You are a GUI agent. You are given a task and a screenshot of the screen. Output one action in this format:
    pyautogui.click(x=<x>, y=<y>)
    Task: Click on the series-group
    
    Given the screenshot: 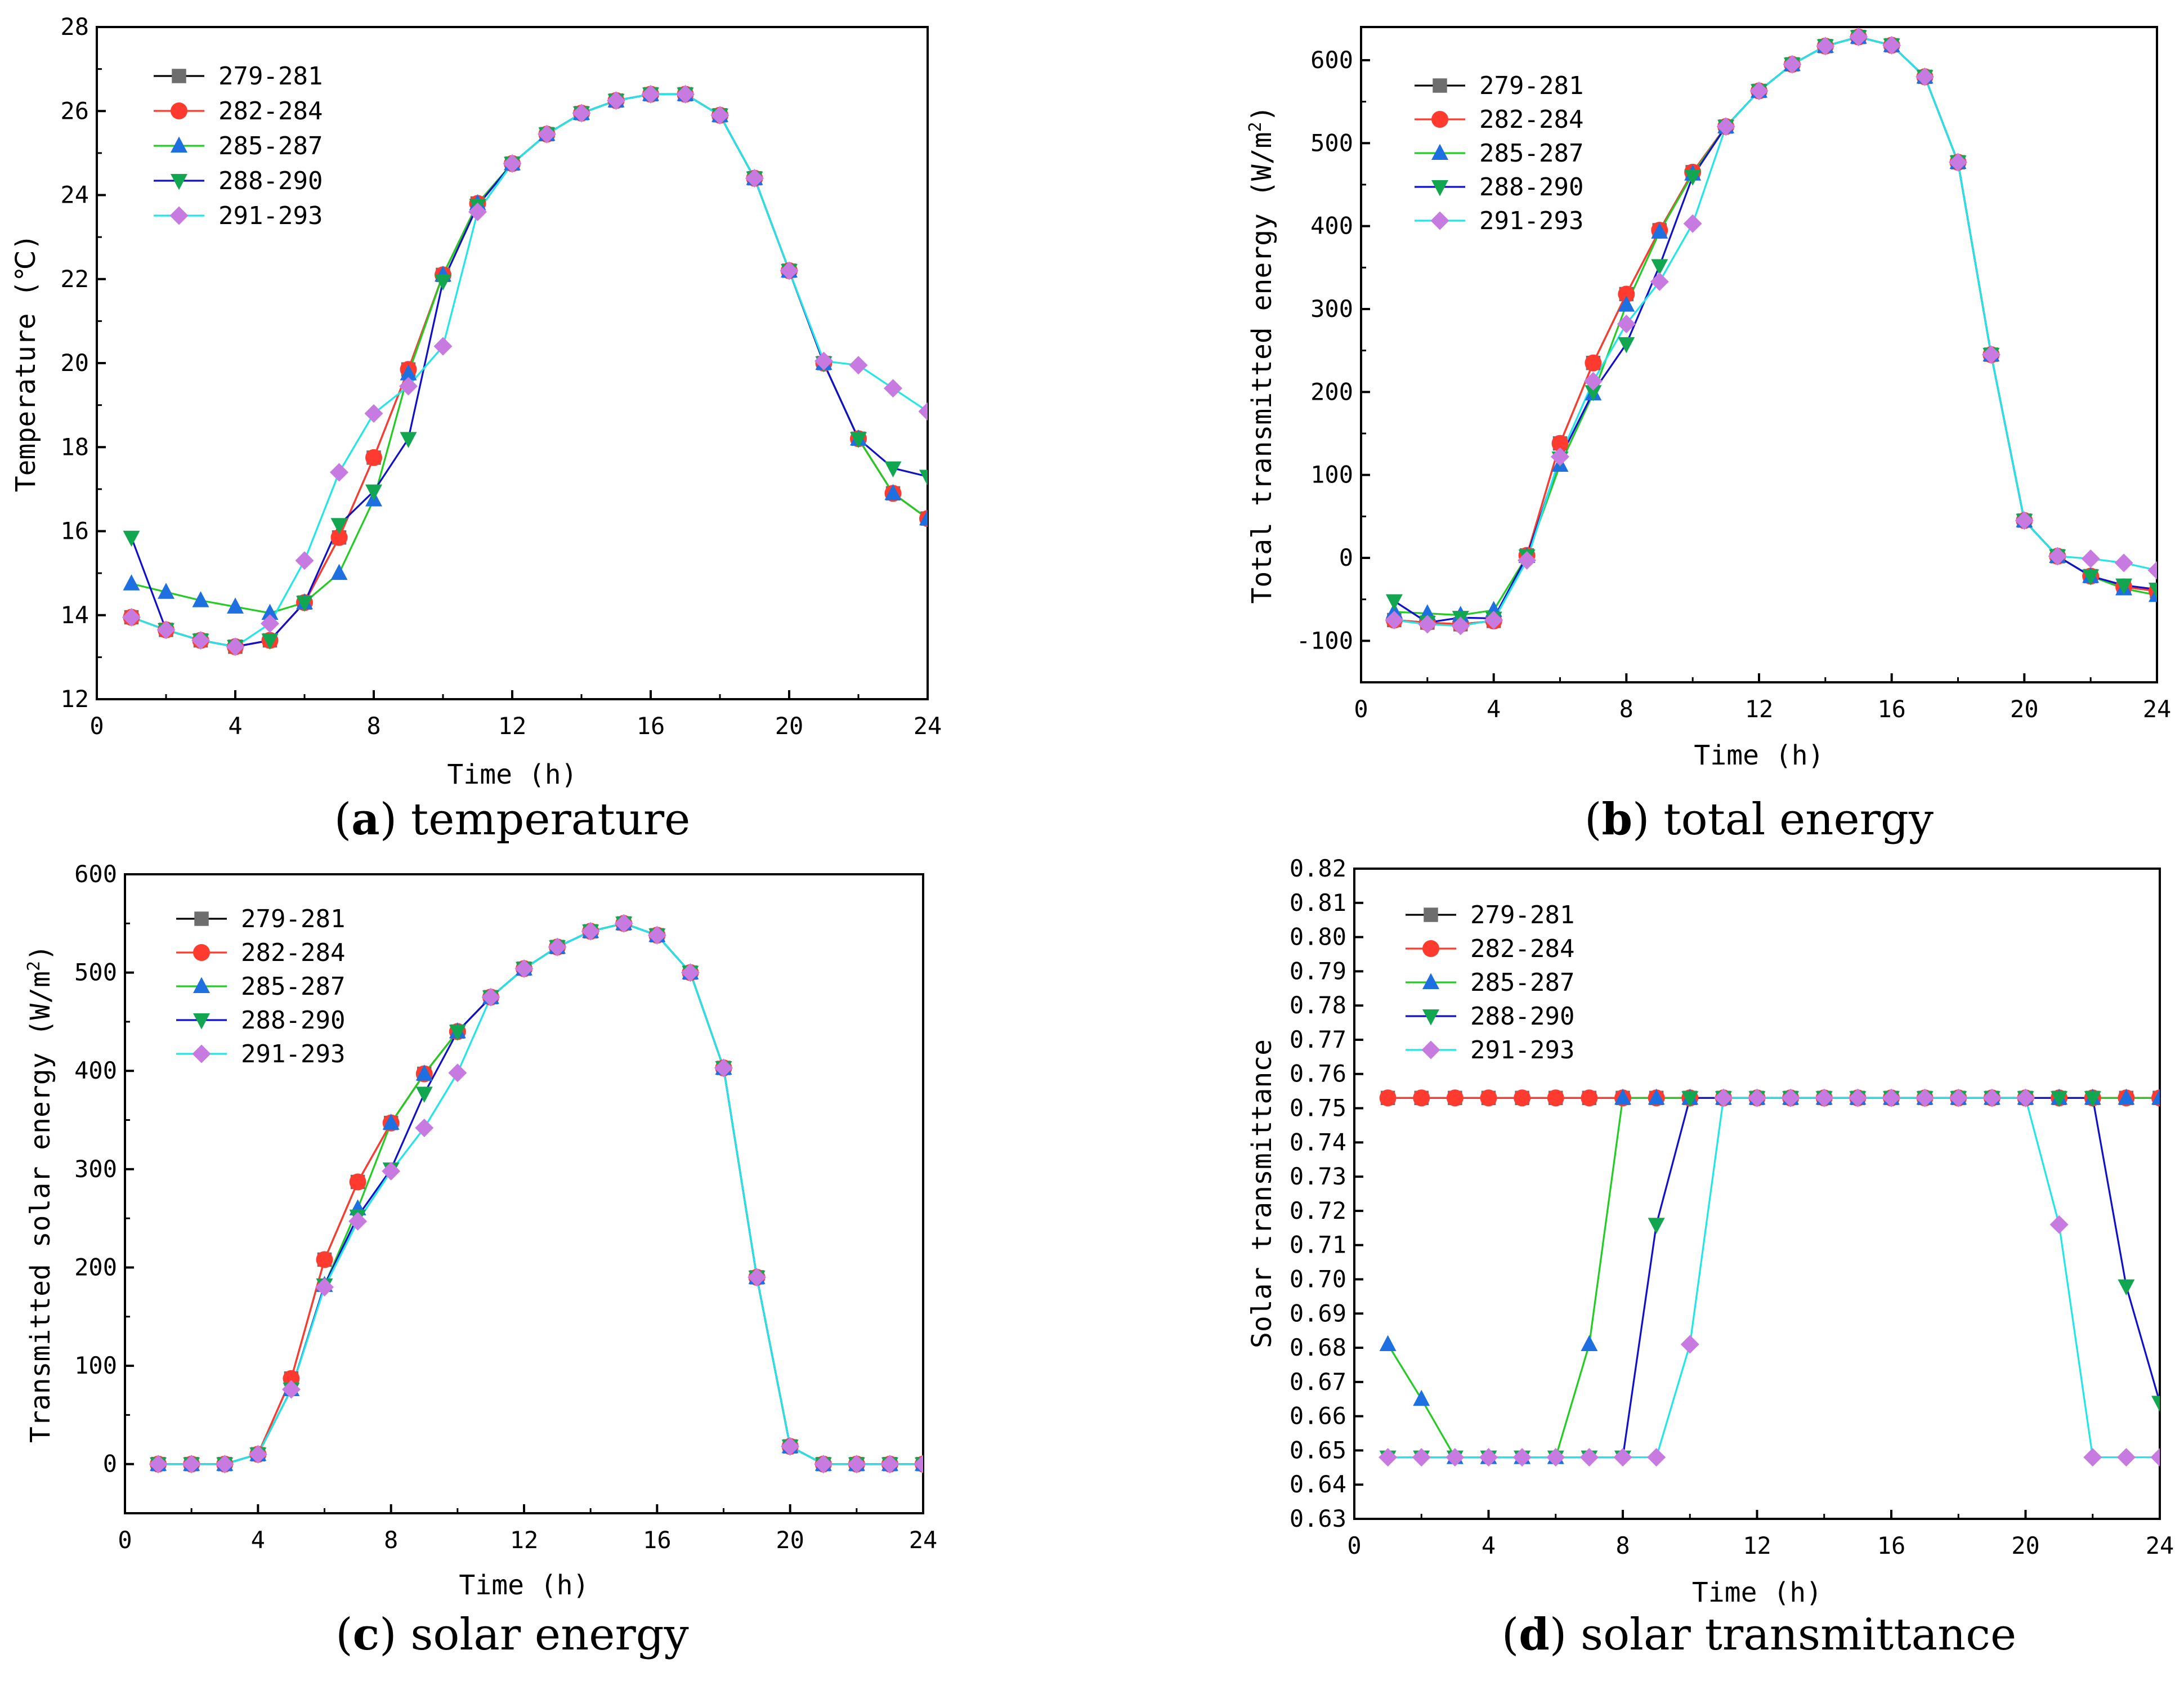 What is the action you would take?
    pyautogui.click(x=1769, y=1277)
    